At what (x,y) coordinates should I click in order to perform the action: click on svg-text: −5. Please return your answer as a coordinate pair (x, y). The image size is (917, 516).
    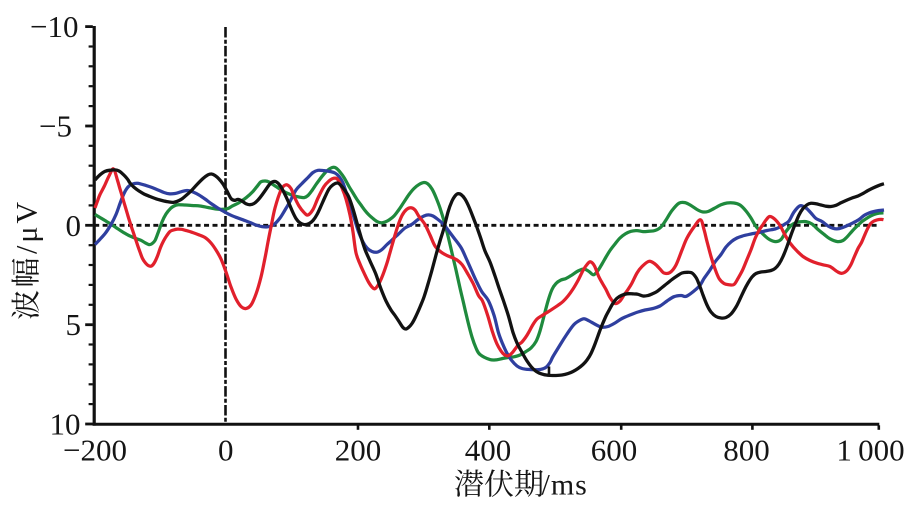
    Looking at the image, I should click on (55, 125).